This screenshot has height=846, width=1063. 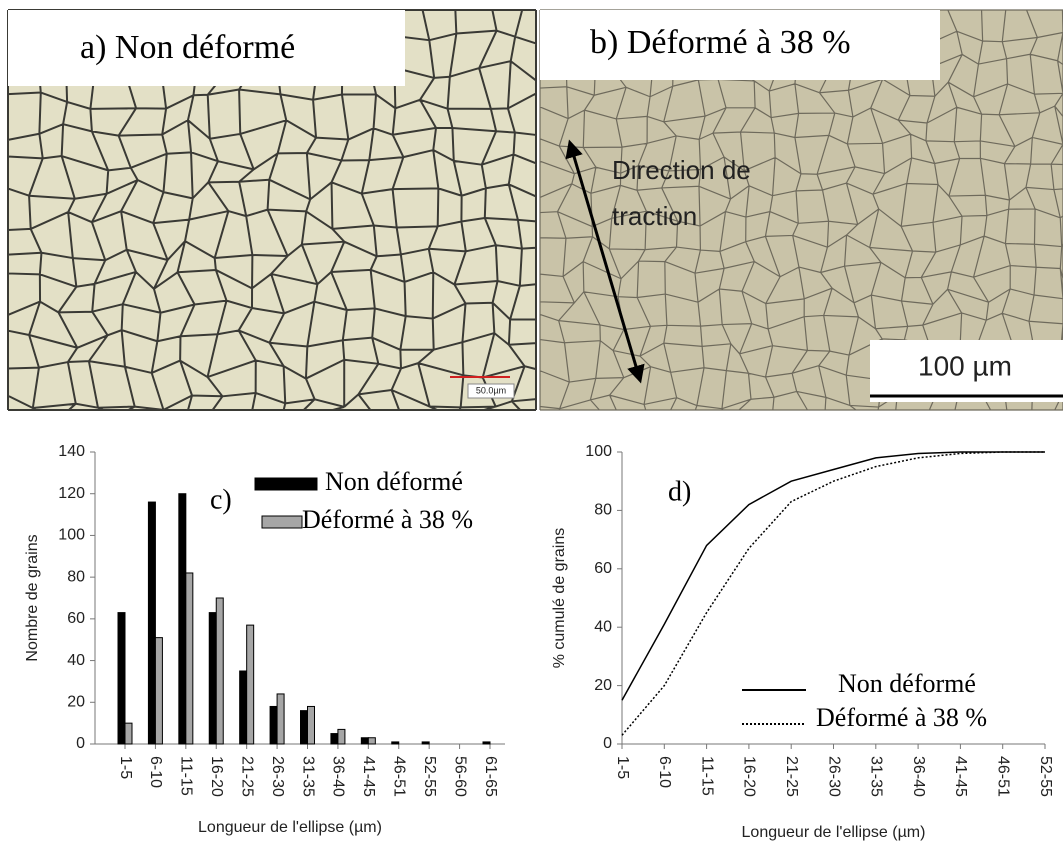 What do you see at coordinates (71, 493) in the screenshot?
I see `y-tick-label: 120` at bounding box center [71, 493].